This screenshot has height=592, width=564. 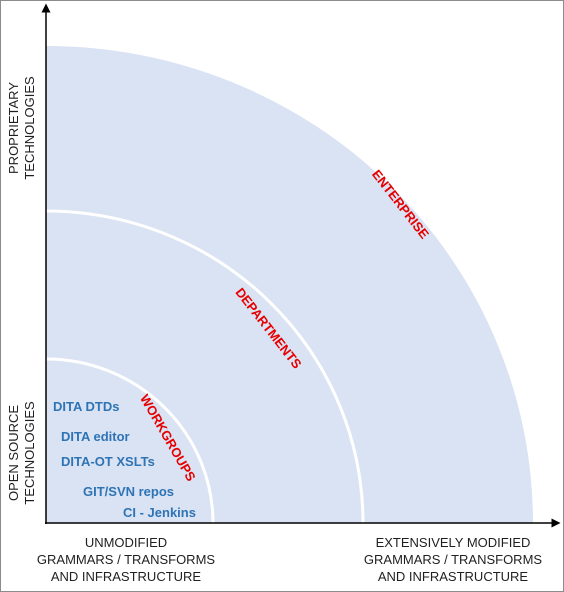 I want to click on x-axis-left-label-2: GRAMMARS / TRANSFORMS, so click(x=126, y=559).